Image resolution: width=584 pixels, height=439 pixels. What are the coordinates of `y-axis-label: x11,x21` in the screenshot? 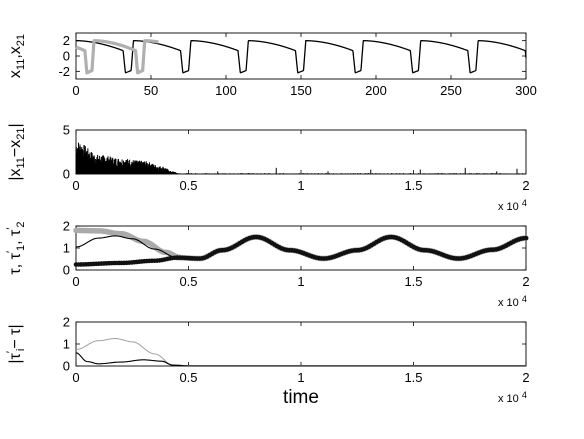 It's located at (17, 56).